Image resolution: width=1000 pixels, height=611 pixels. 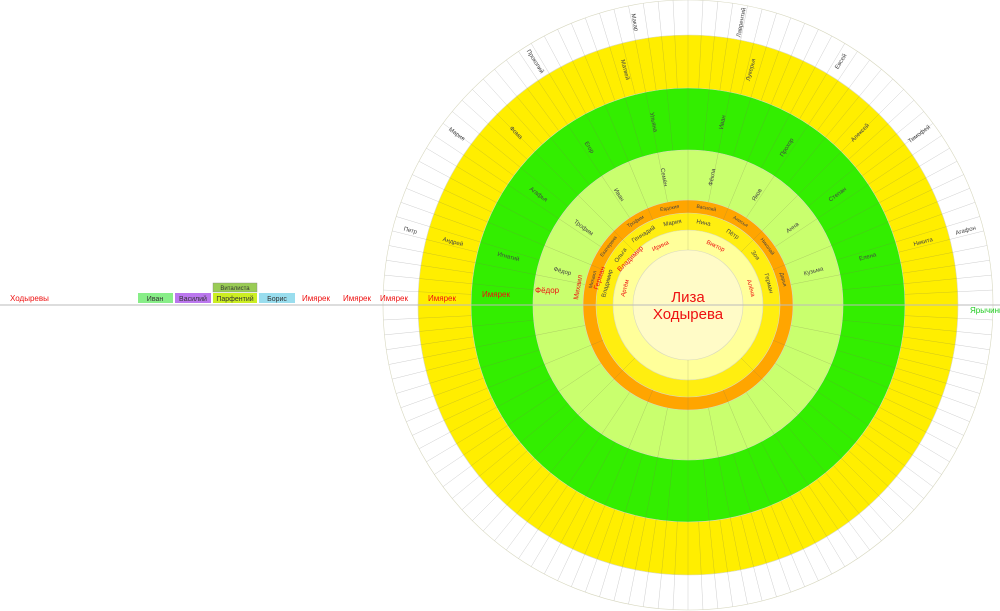 I want to click on legend-top-label: Виталиста, so click(x=235, y=289).